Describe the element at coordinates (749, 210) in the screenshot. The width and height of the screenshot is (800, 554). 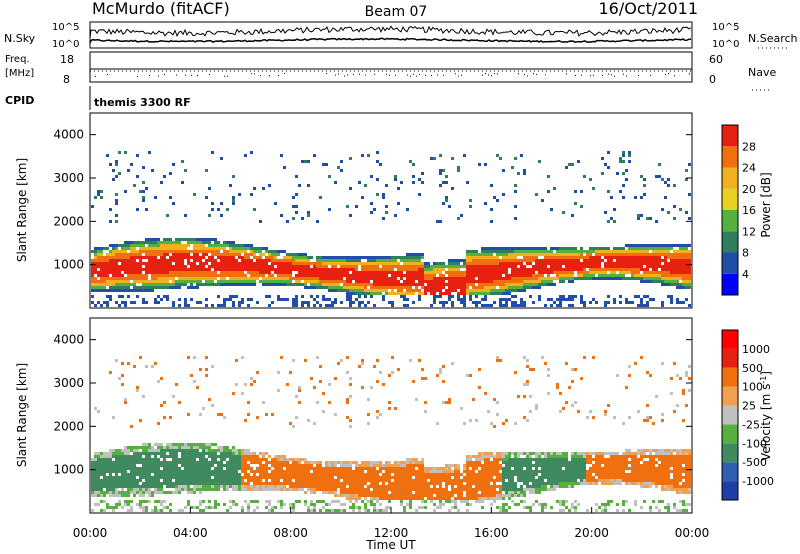
I see `colorbar-tick-label: 16` at that location.